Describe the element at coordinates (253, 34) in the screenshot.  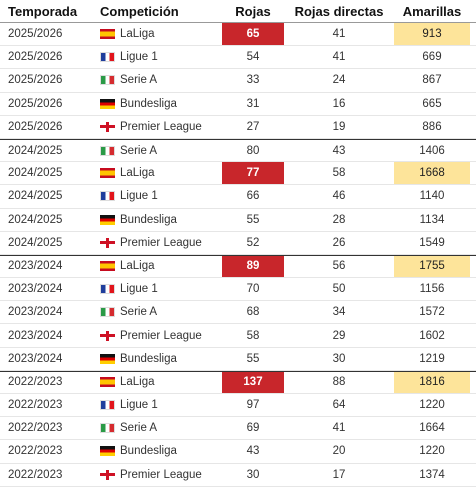
I see `reds-cell: 65` at that location.